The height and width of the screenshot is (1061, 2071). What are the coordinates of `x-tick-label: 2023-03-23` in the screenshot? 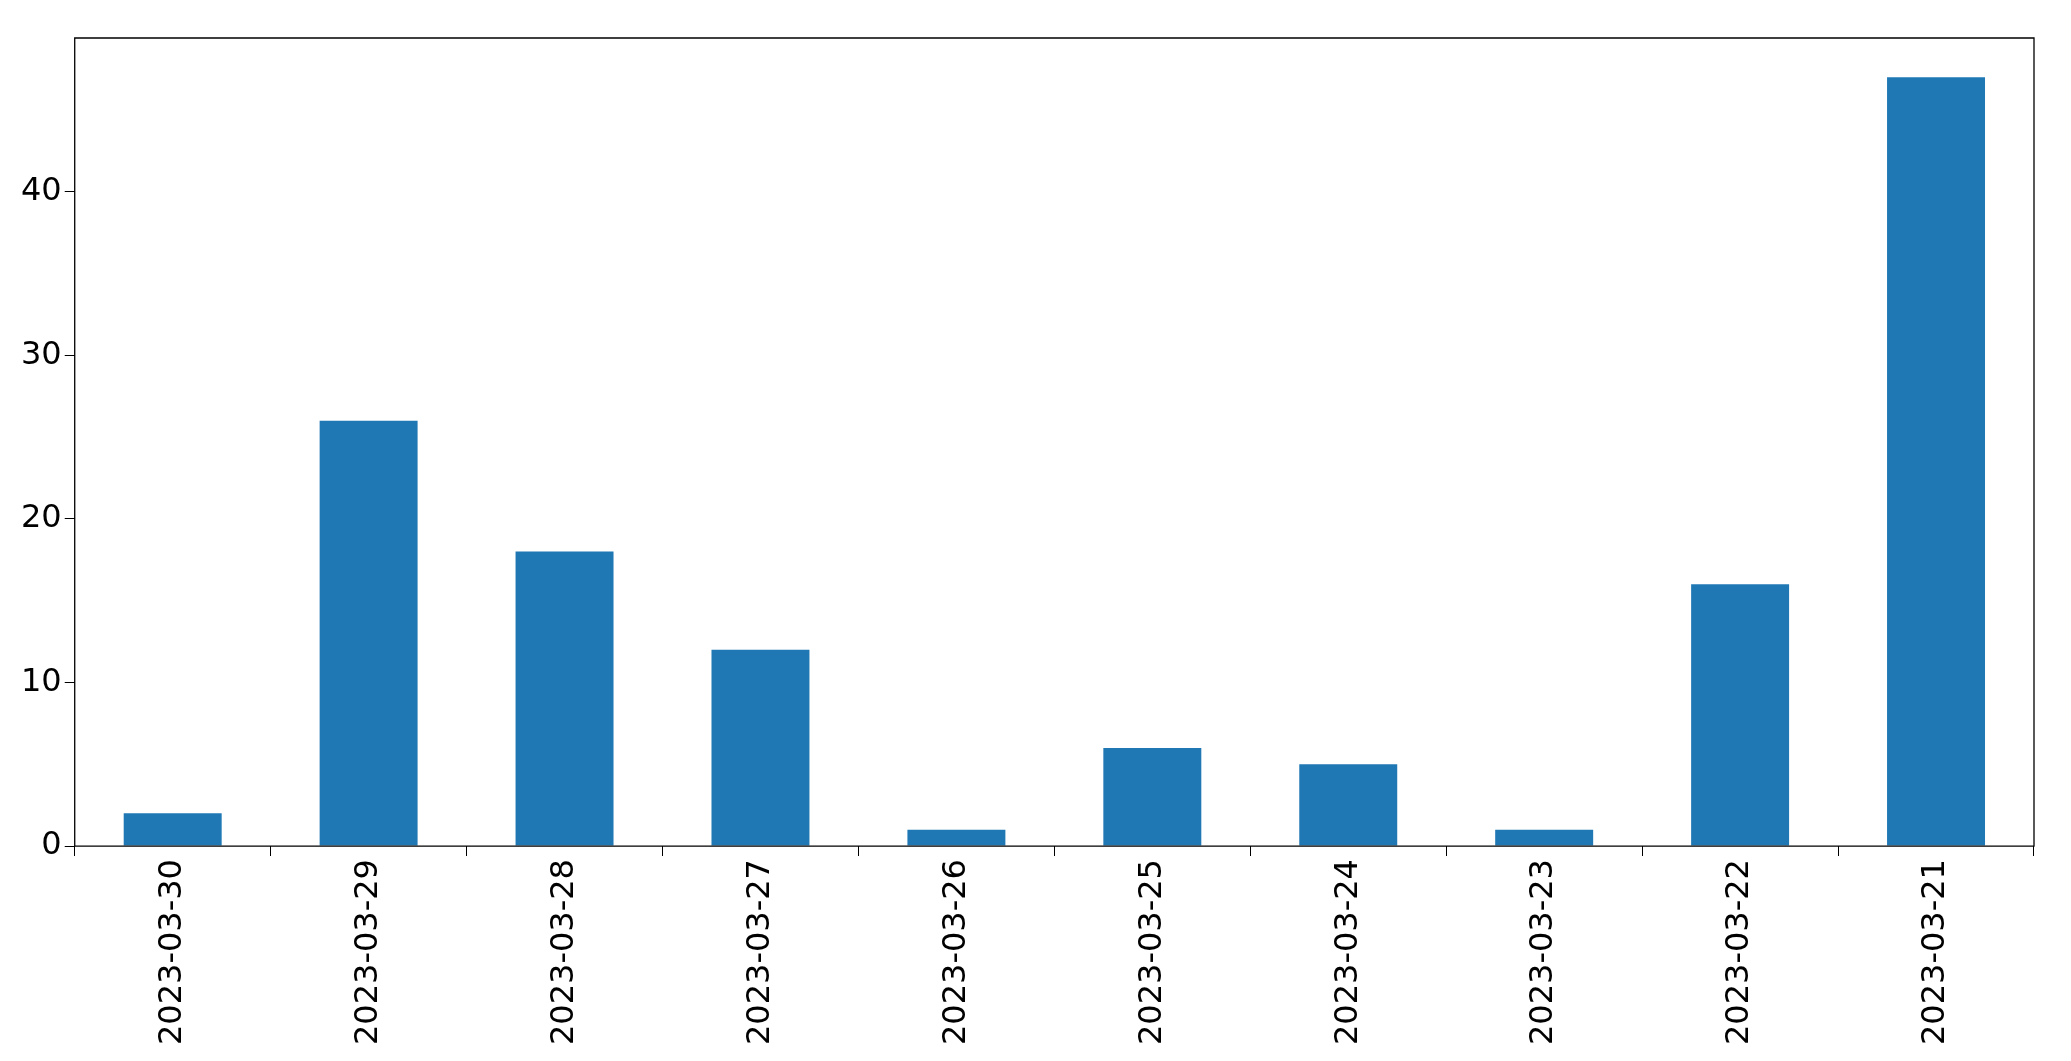 It's located at (1541, 952).